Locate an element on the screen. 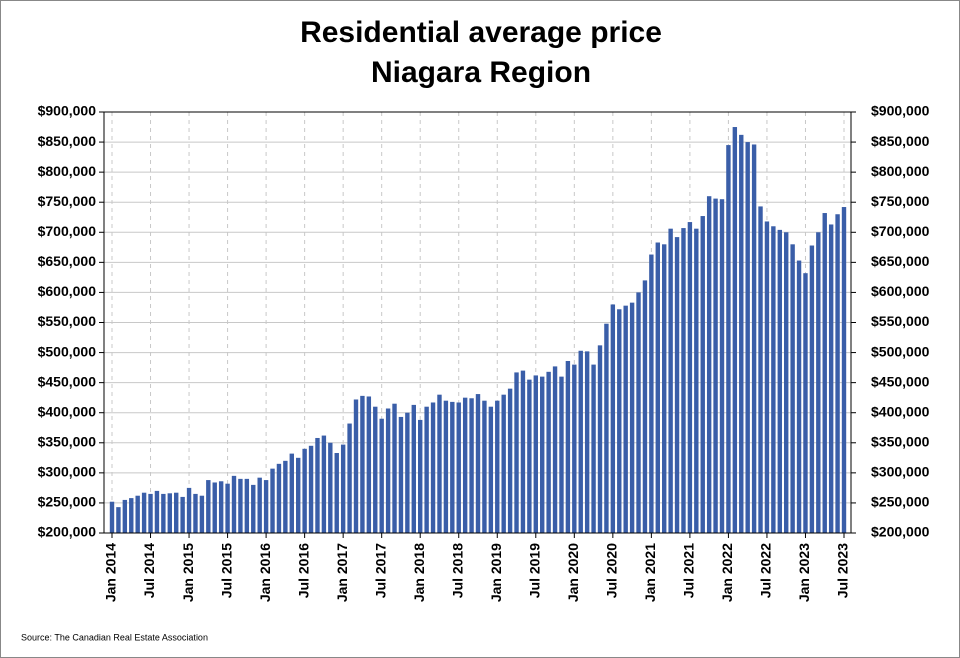  x-tick-label: Jan 2022 is located at coordinates (727, 572).